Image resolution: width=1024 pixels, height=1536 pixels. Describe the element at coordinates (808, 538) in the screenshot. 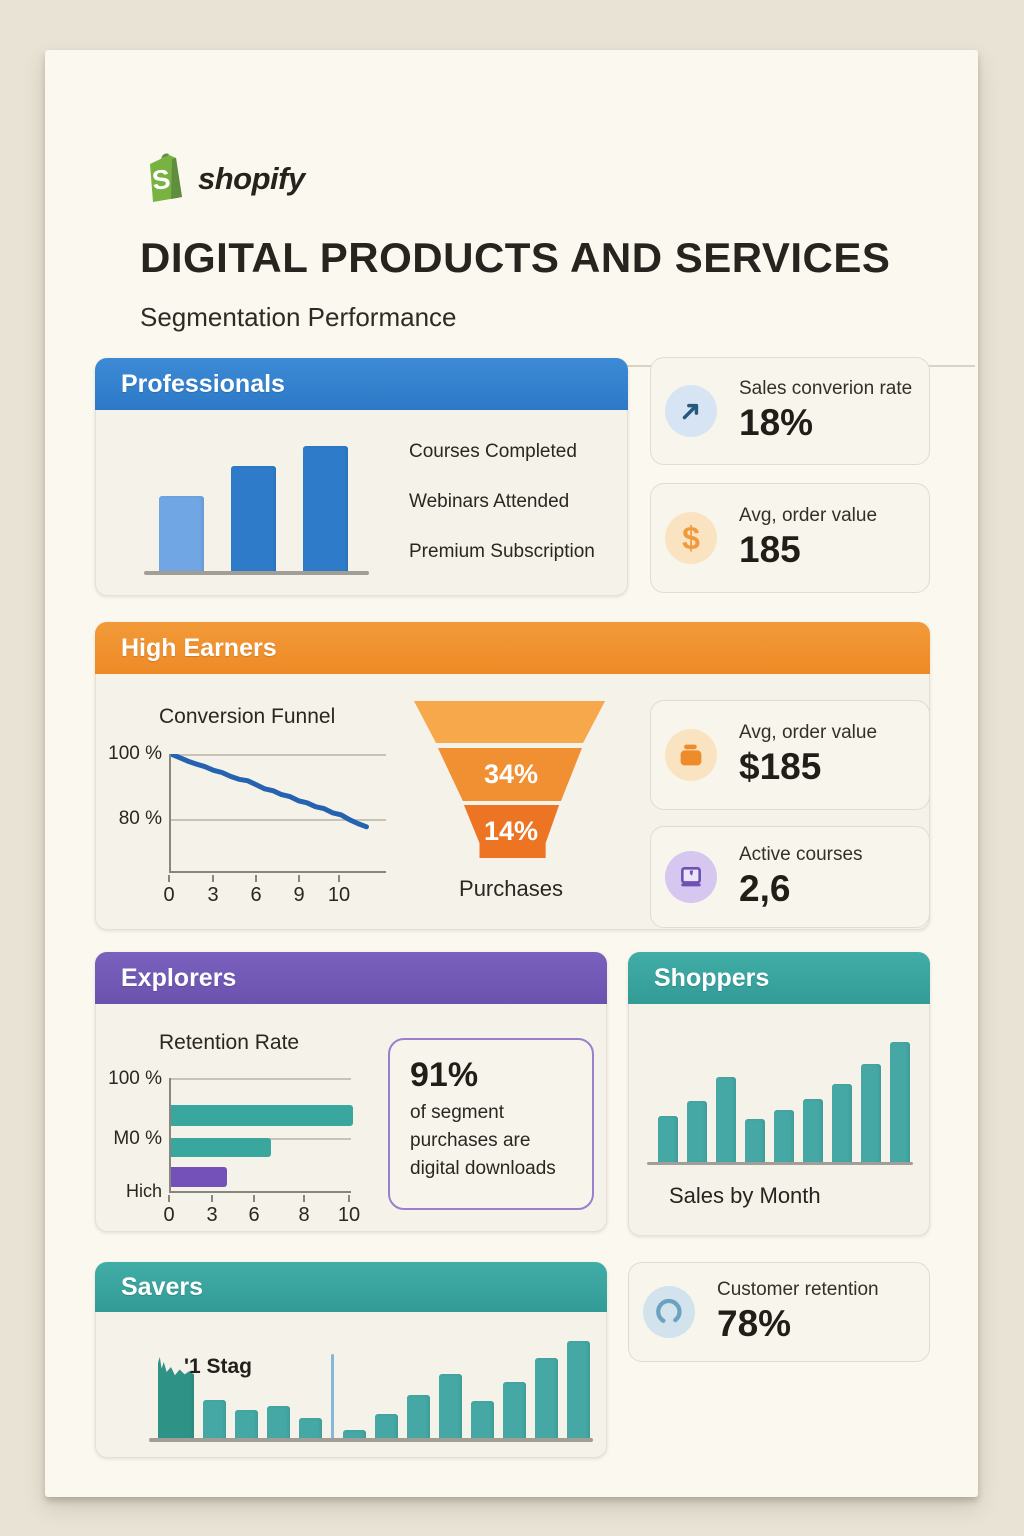

I see `kpi-text: Avg, order value 185` at that location.